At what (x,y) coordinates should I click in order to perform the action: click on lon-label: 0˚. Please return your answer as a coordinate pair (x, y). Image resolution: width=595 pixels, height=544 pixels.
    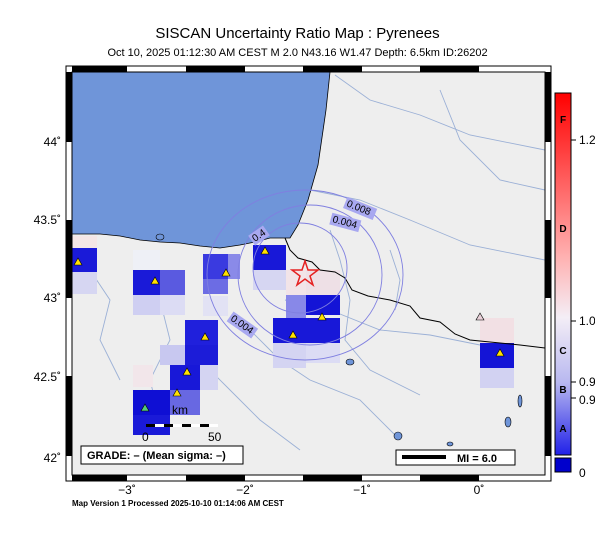
    Looking at the image, I should click on (479, 490).